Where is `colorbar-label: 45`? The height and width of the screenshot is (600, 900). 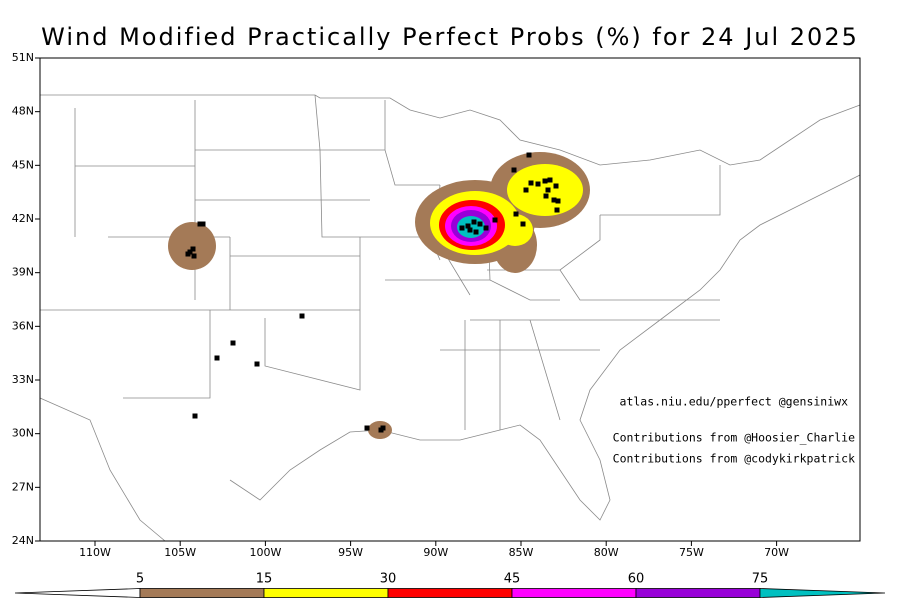 colorbar-label: 45 is located at coordinates (512, 579).